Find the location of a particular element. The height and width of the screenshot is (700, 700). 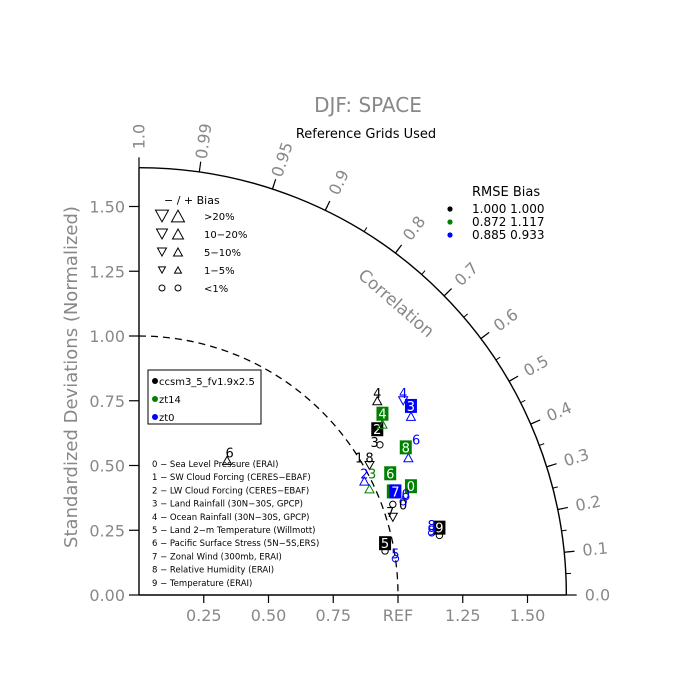

y-tick-label: 1.00 is located at coordinates (107, 336).